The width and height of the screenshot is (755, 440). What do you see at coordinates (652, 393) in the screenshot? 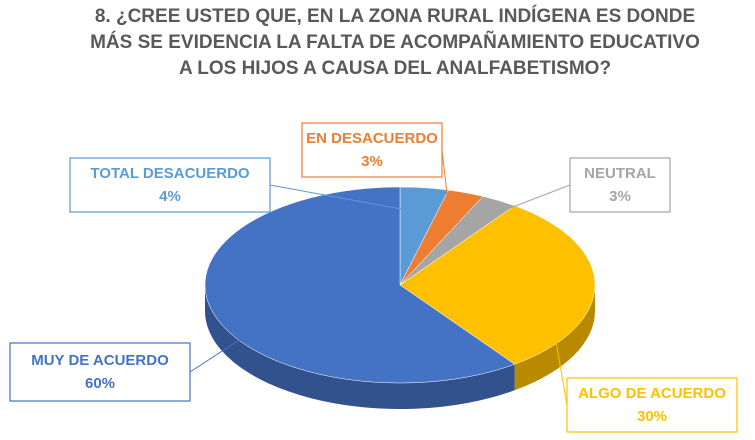
I see `data-label-category: ALGO DE ACUERDO` at bounding box center [652, 393].